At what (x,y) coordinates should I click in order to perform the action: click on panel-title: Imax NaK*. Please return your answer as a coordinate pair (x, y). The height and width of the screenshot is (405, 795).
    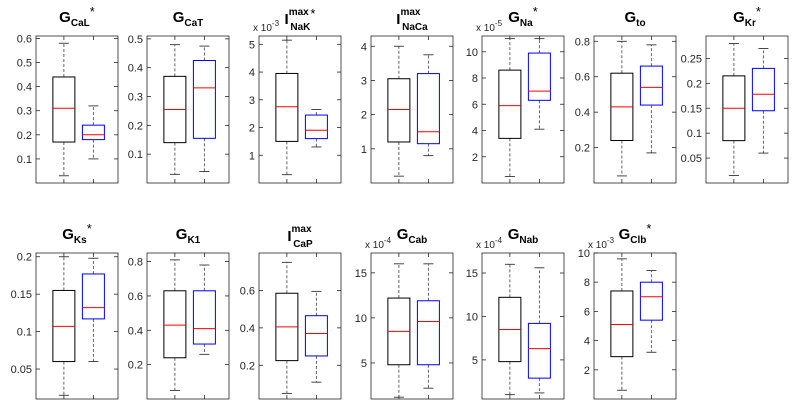
    Looking at the image, I should click on (300, 19).